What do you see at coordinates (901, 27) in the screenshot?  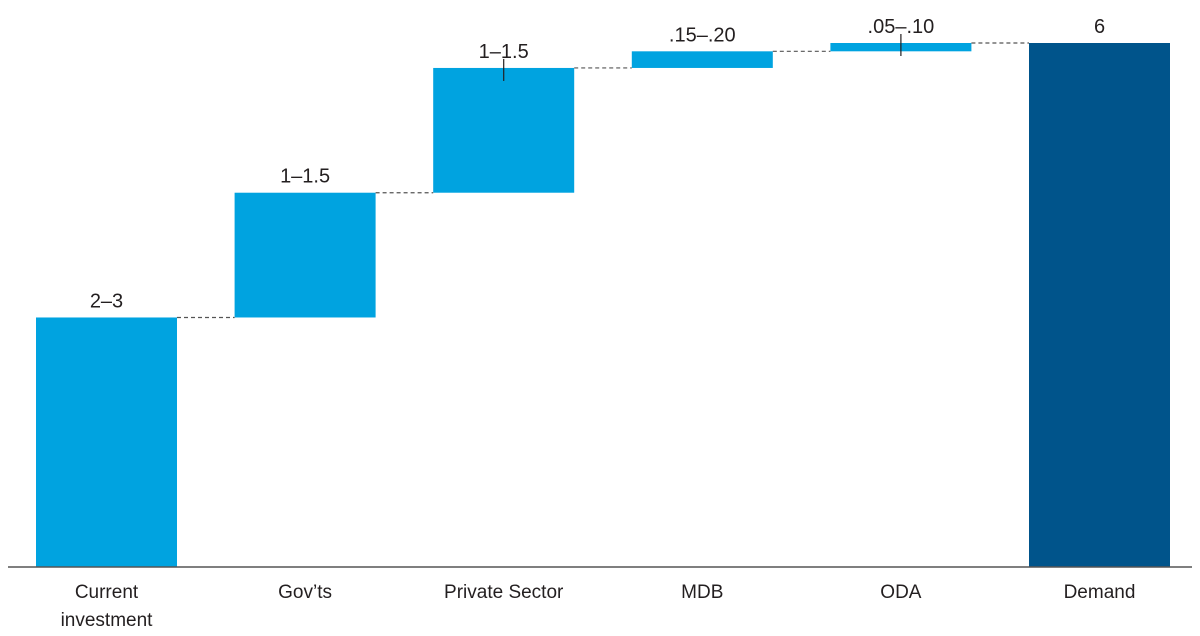 I see `value-label-oda: .05–.10` at bounding box center [901, 27].